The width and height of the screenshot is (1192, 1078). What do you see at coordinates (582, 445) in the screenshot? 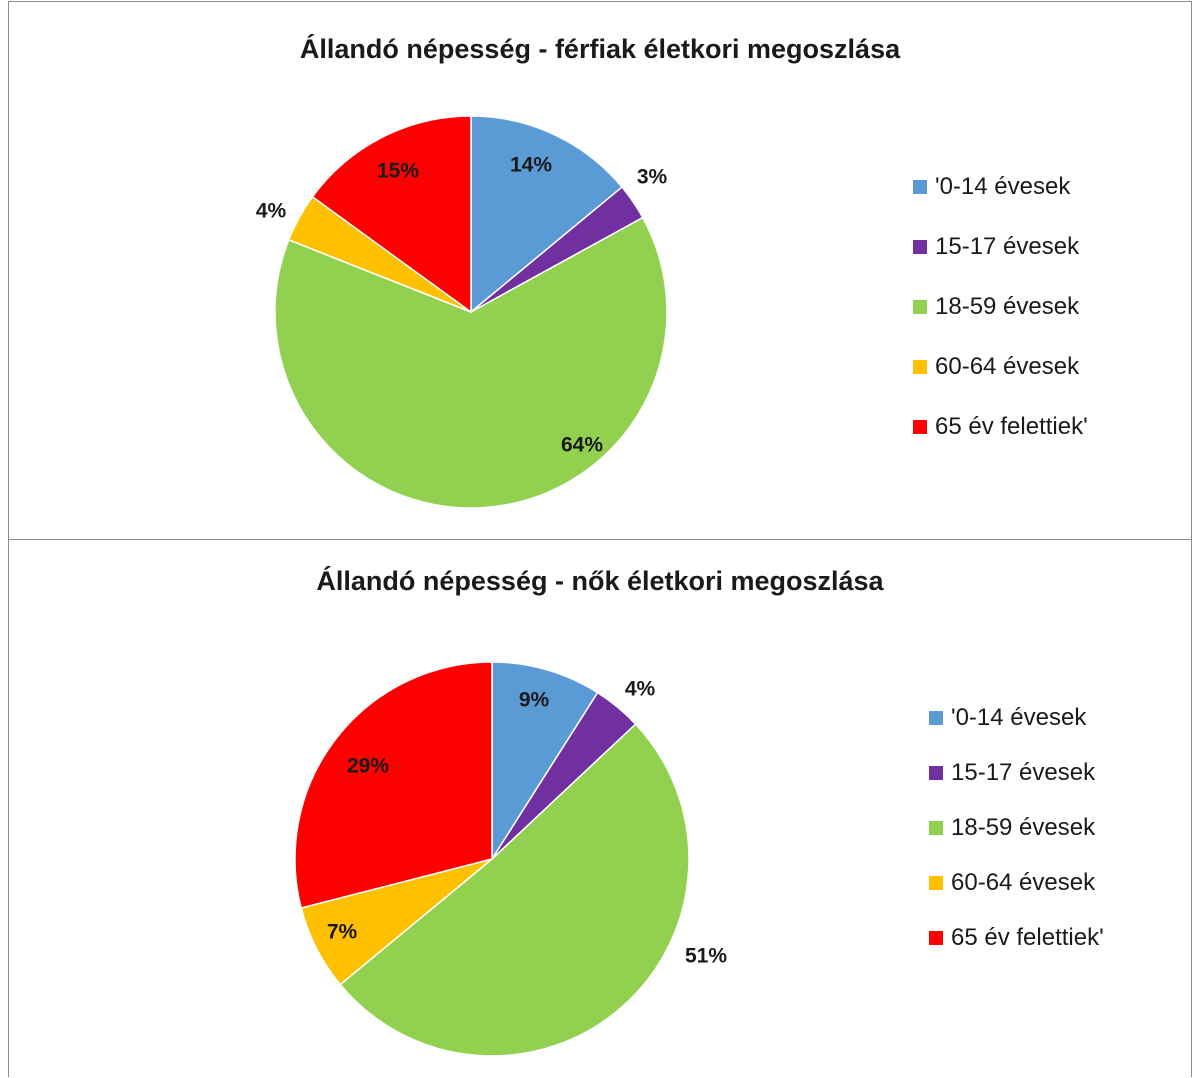
I see `data-label: 64%` at bounding box center [582, 445].